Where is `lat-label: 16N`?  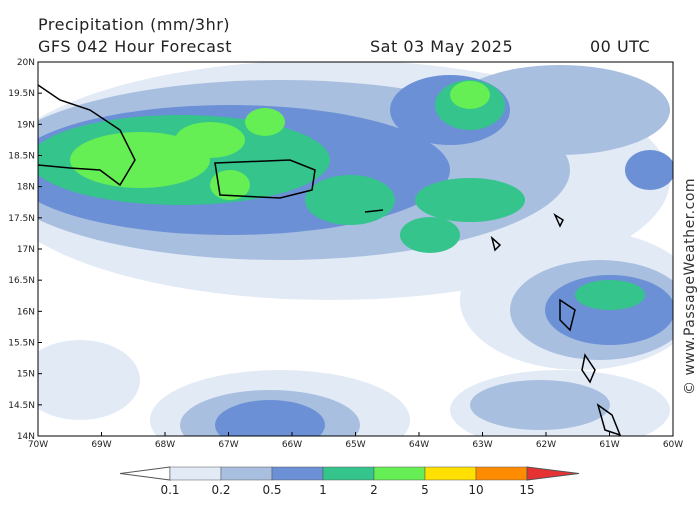 lat-label: 16N is located at coordinates (26, 312).